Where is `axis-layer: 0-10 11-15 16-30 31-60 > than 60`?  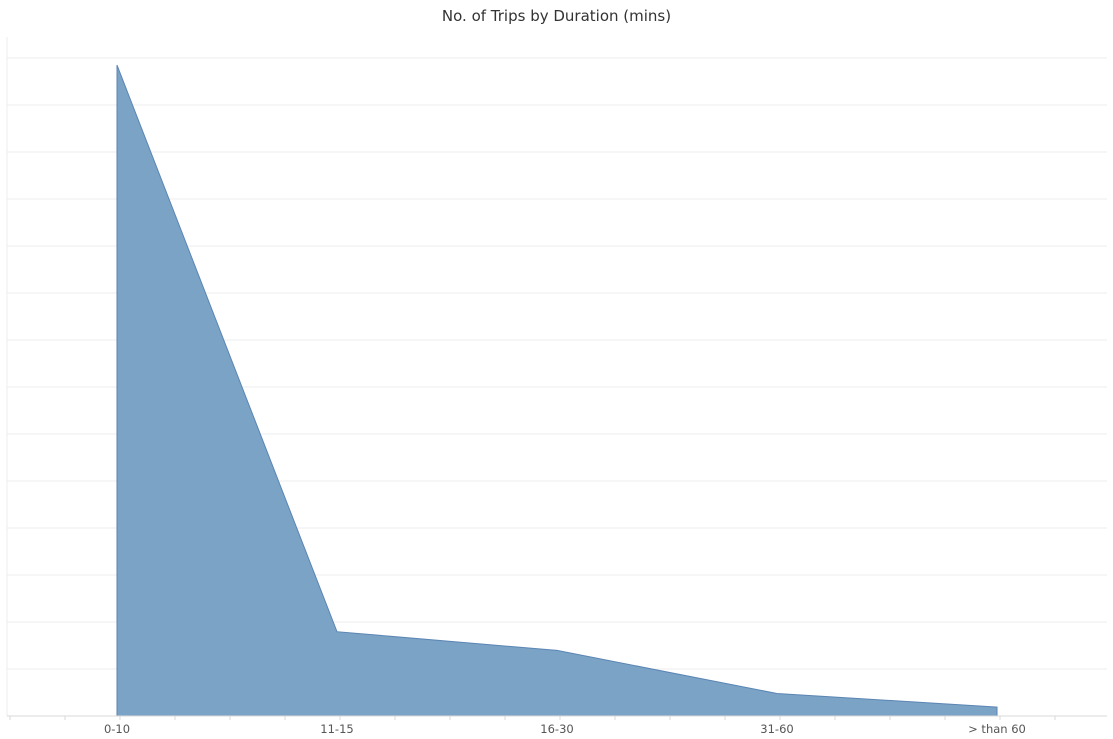
axis-layer: 0-10 11-15 16-30 31-60 > than 60 is located at coordinates (557, 725).